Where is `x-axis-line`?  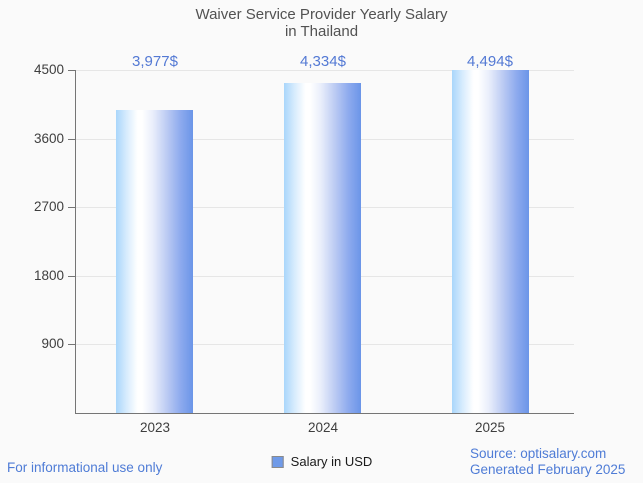
x-axis-line is located at coordinates (324, 413).